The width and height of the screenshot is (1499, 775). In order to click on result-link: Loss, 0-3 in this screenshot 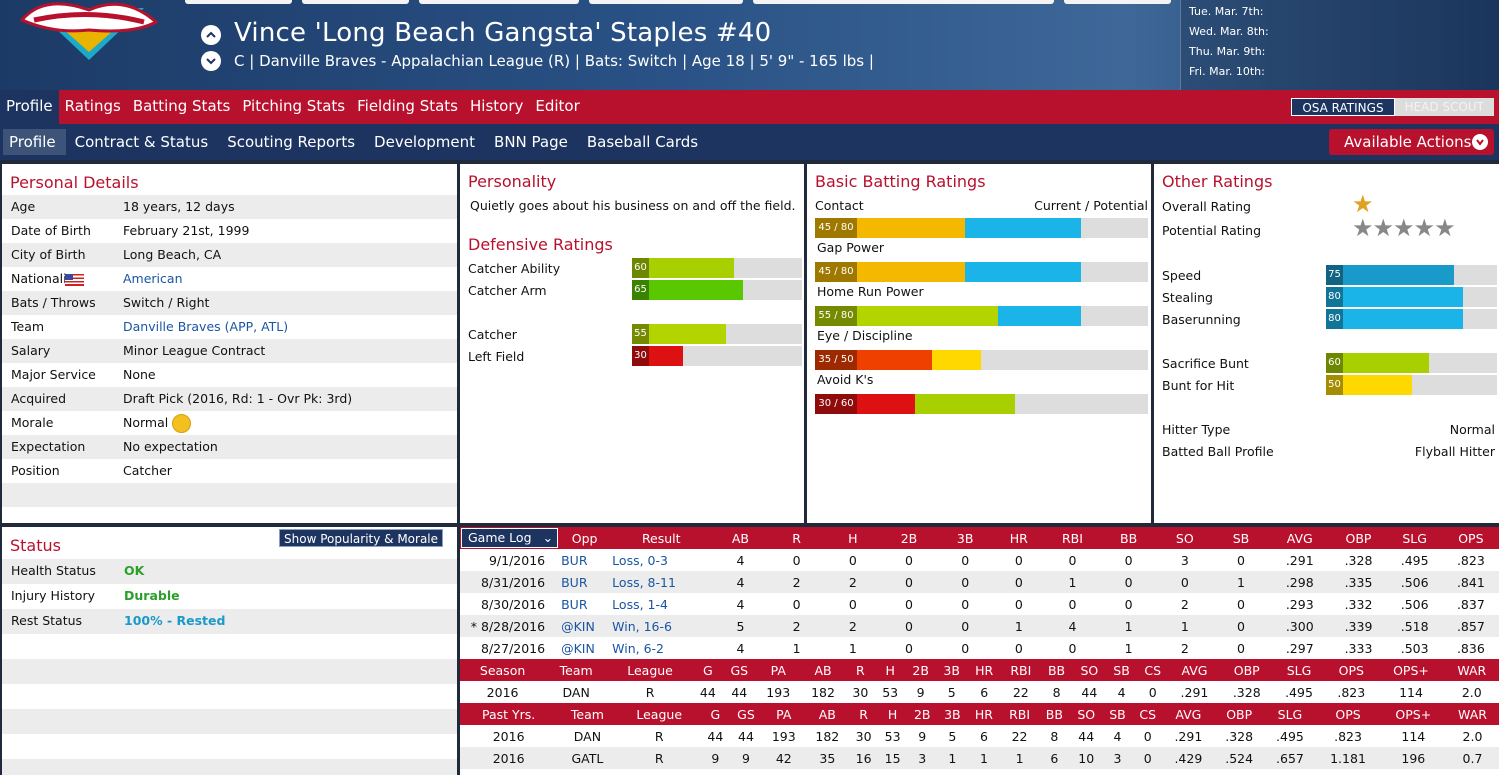, I will do `click(640, 560)`.